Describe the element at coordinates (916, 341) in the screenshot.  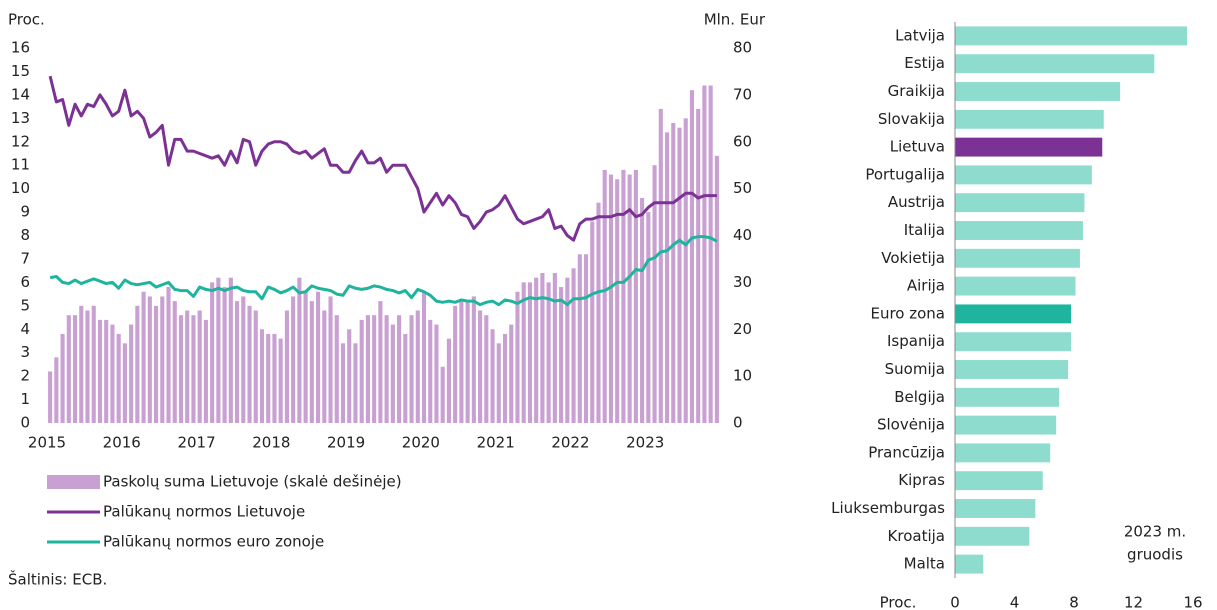
I see `y-tick-label: Ispanija` at that location.